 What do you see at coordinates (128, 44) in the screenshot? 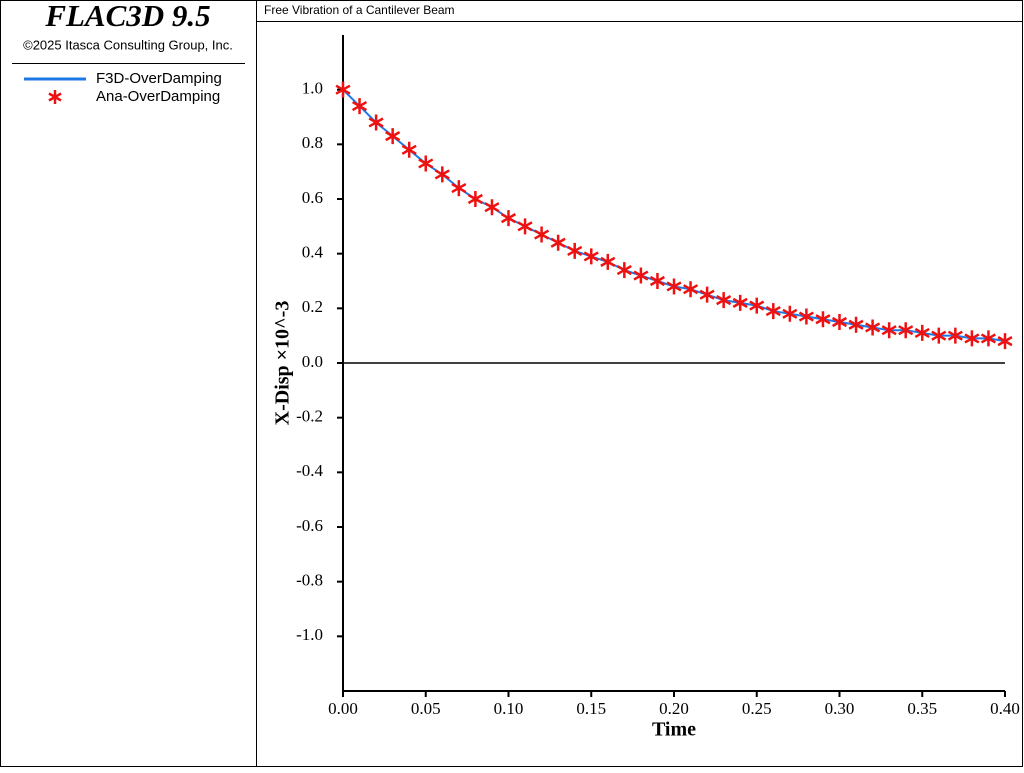
I see `copyright: ©2025 Itasca Consulting Group, Inc.` at bounding box center [128, 44].